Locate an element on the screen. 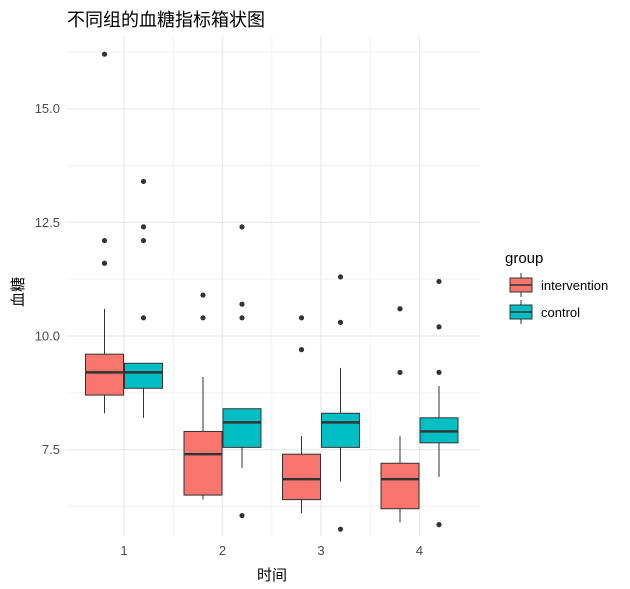 This screenshot has height=589, width=630. y-tick-labels: 7.5 10.0 12.5 15.0 is located at coordinates (47, 279).